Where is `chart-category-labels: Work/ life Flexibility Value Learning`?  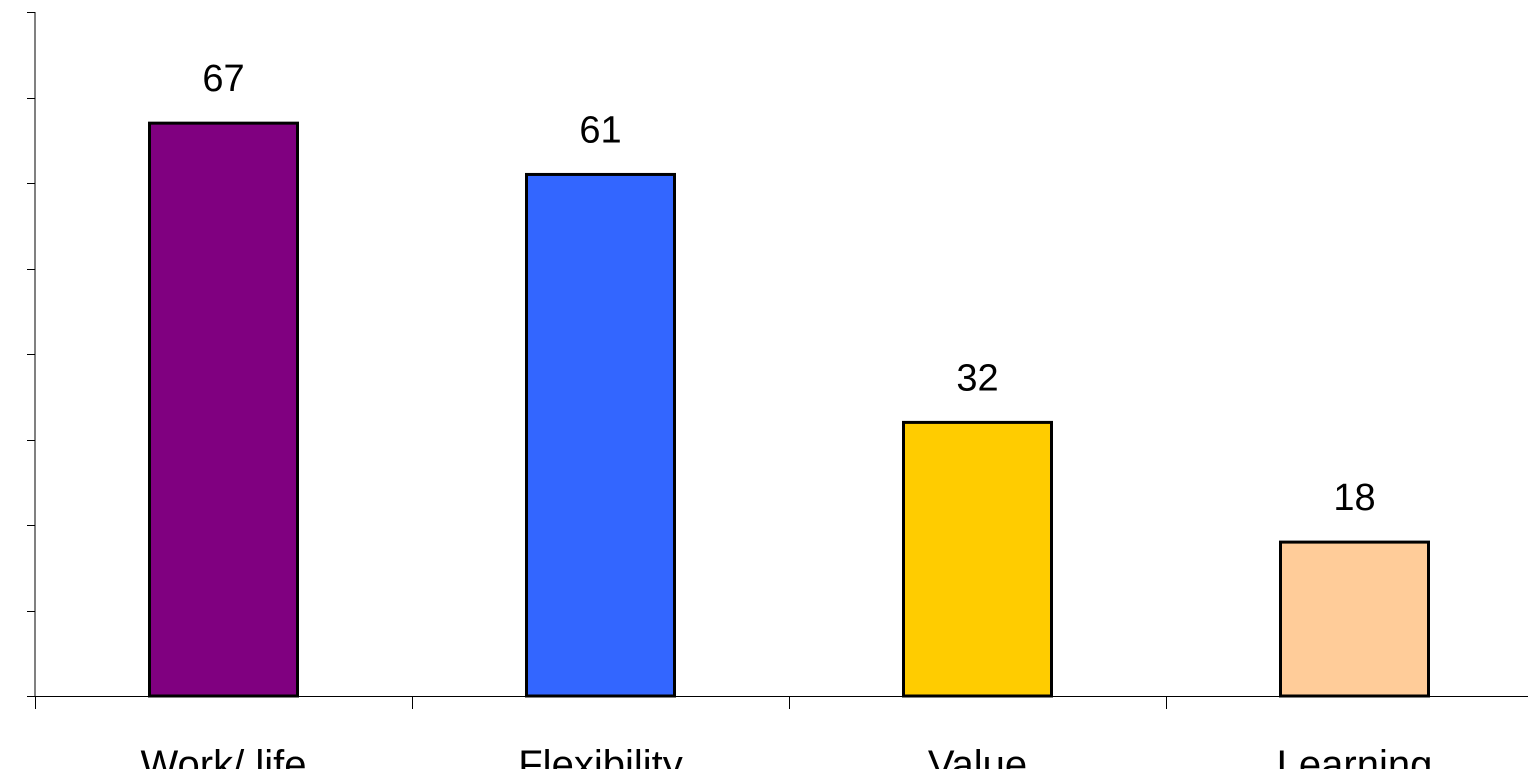 chart-category-labels: Work/ life Flexibility Value Learning is located at coordinates (787, 756).